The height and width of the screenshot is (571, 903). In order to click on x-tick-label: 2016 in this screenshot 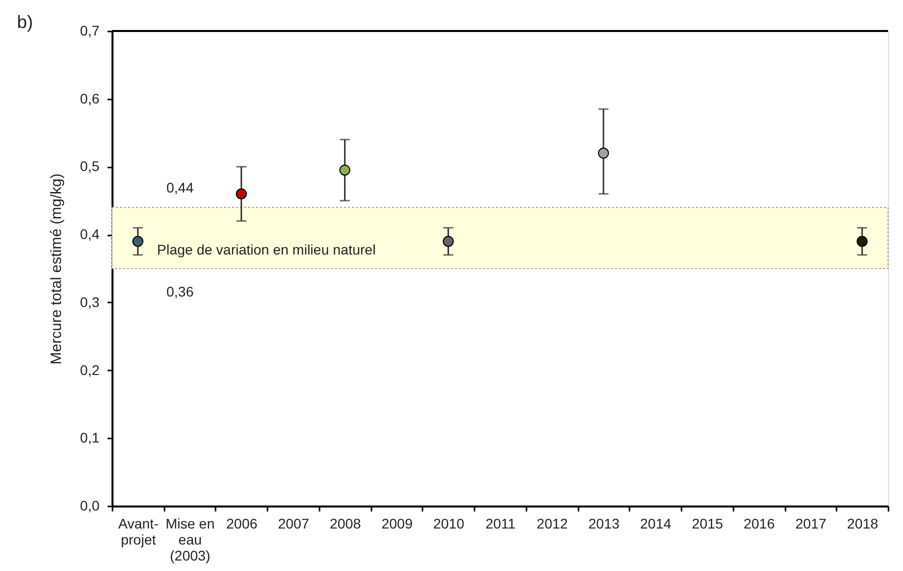, I will do `click(759, 524)`.